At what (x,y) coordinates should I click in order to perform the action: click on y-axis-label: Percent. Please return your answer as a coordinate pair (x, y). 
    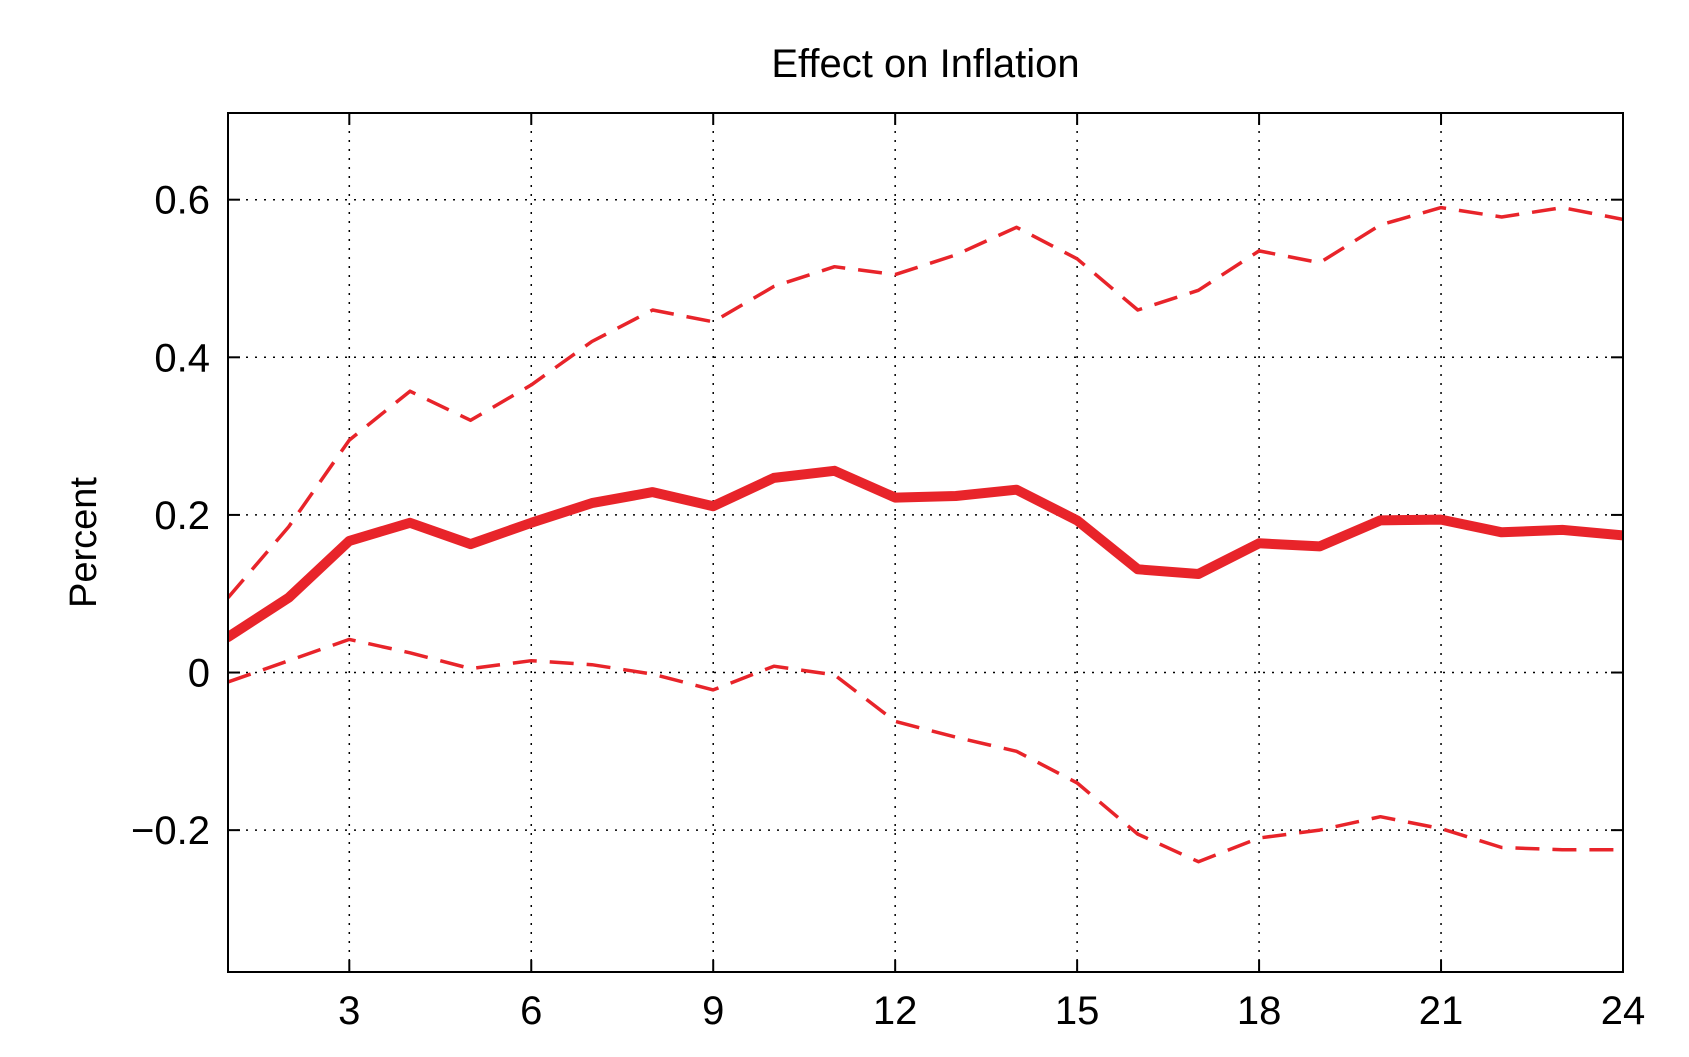
    Looking at the image, I should click on (84, 542).